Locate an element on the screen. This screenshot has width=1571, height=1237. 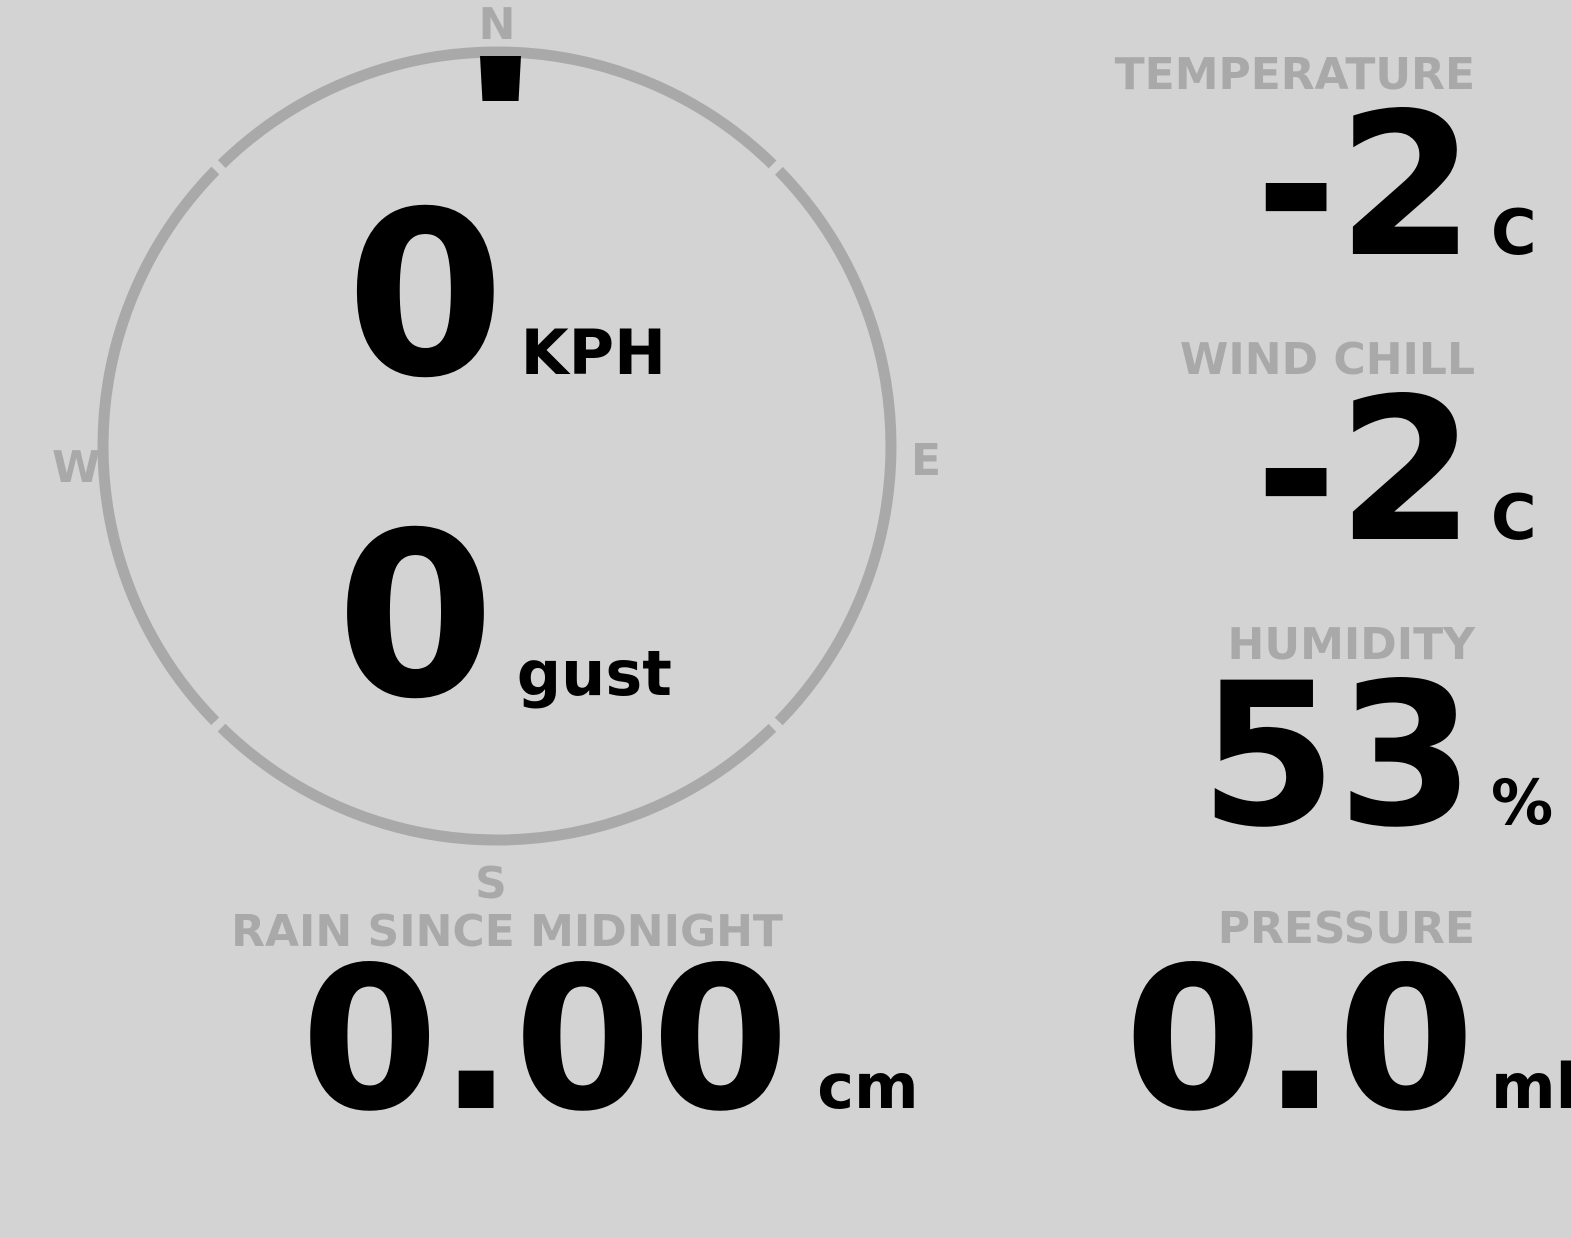
wind-speed-value: 0 is located at coordinates (425, 295).